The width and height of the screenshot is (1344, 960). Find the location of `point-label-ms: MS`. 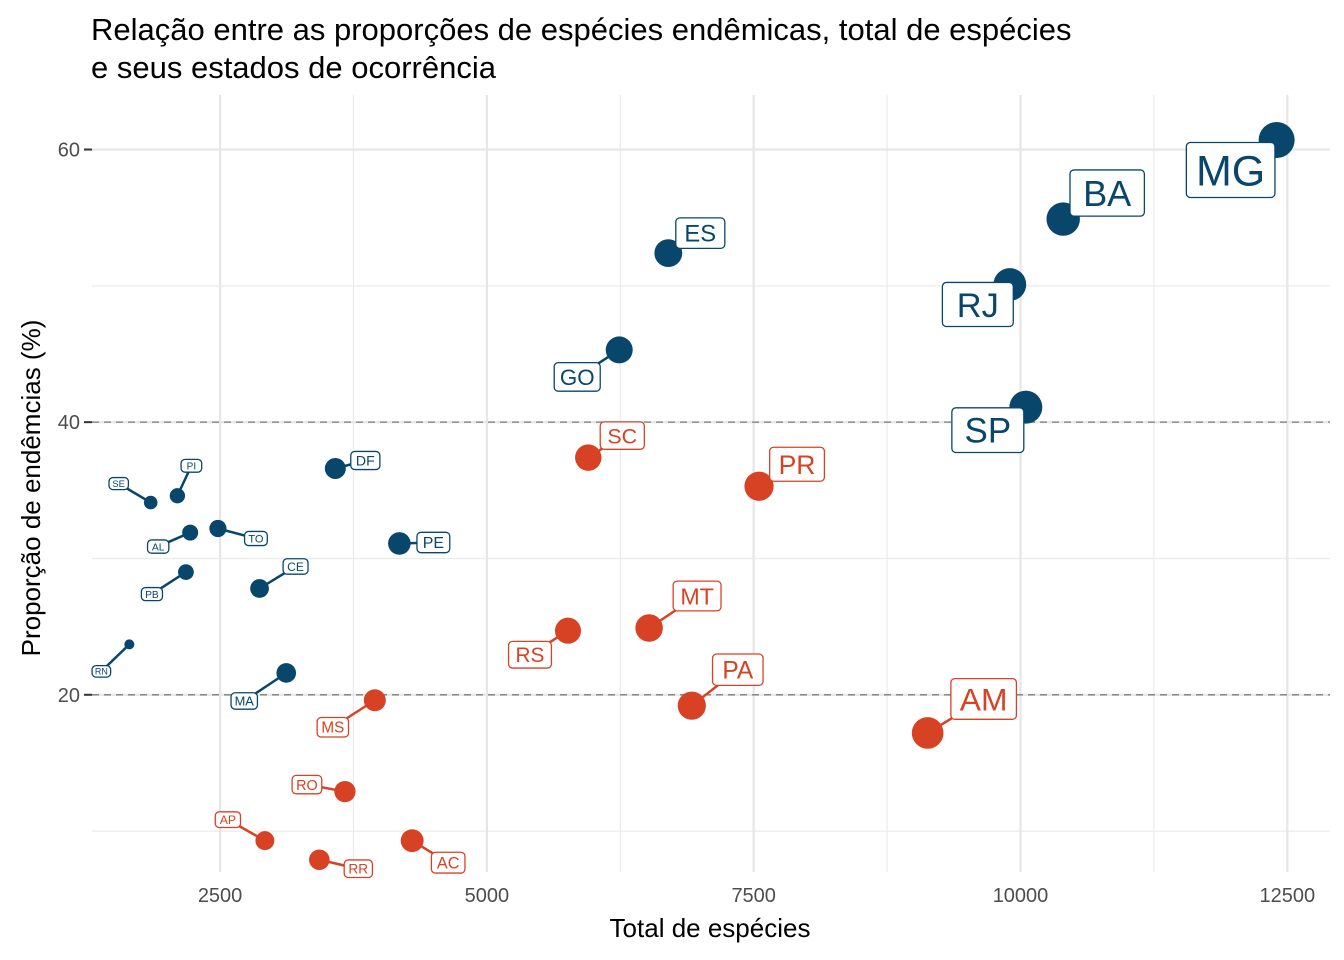

point-label-ms: MS is located at coordinates (332, 728).